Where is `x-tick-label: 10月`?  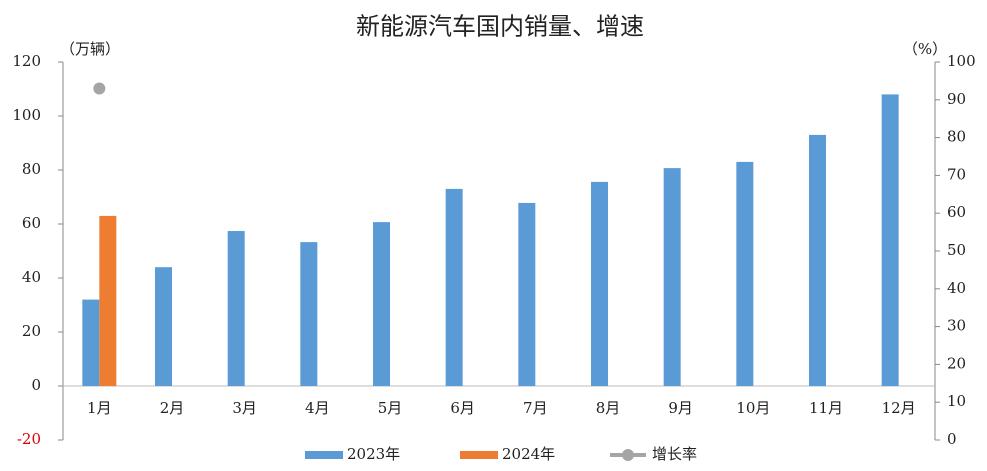
x-tick-label: 10月 is located at coordinates (753, 408).